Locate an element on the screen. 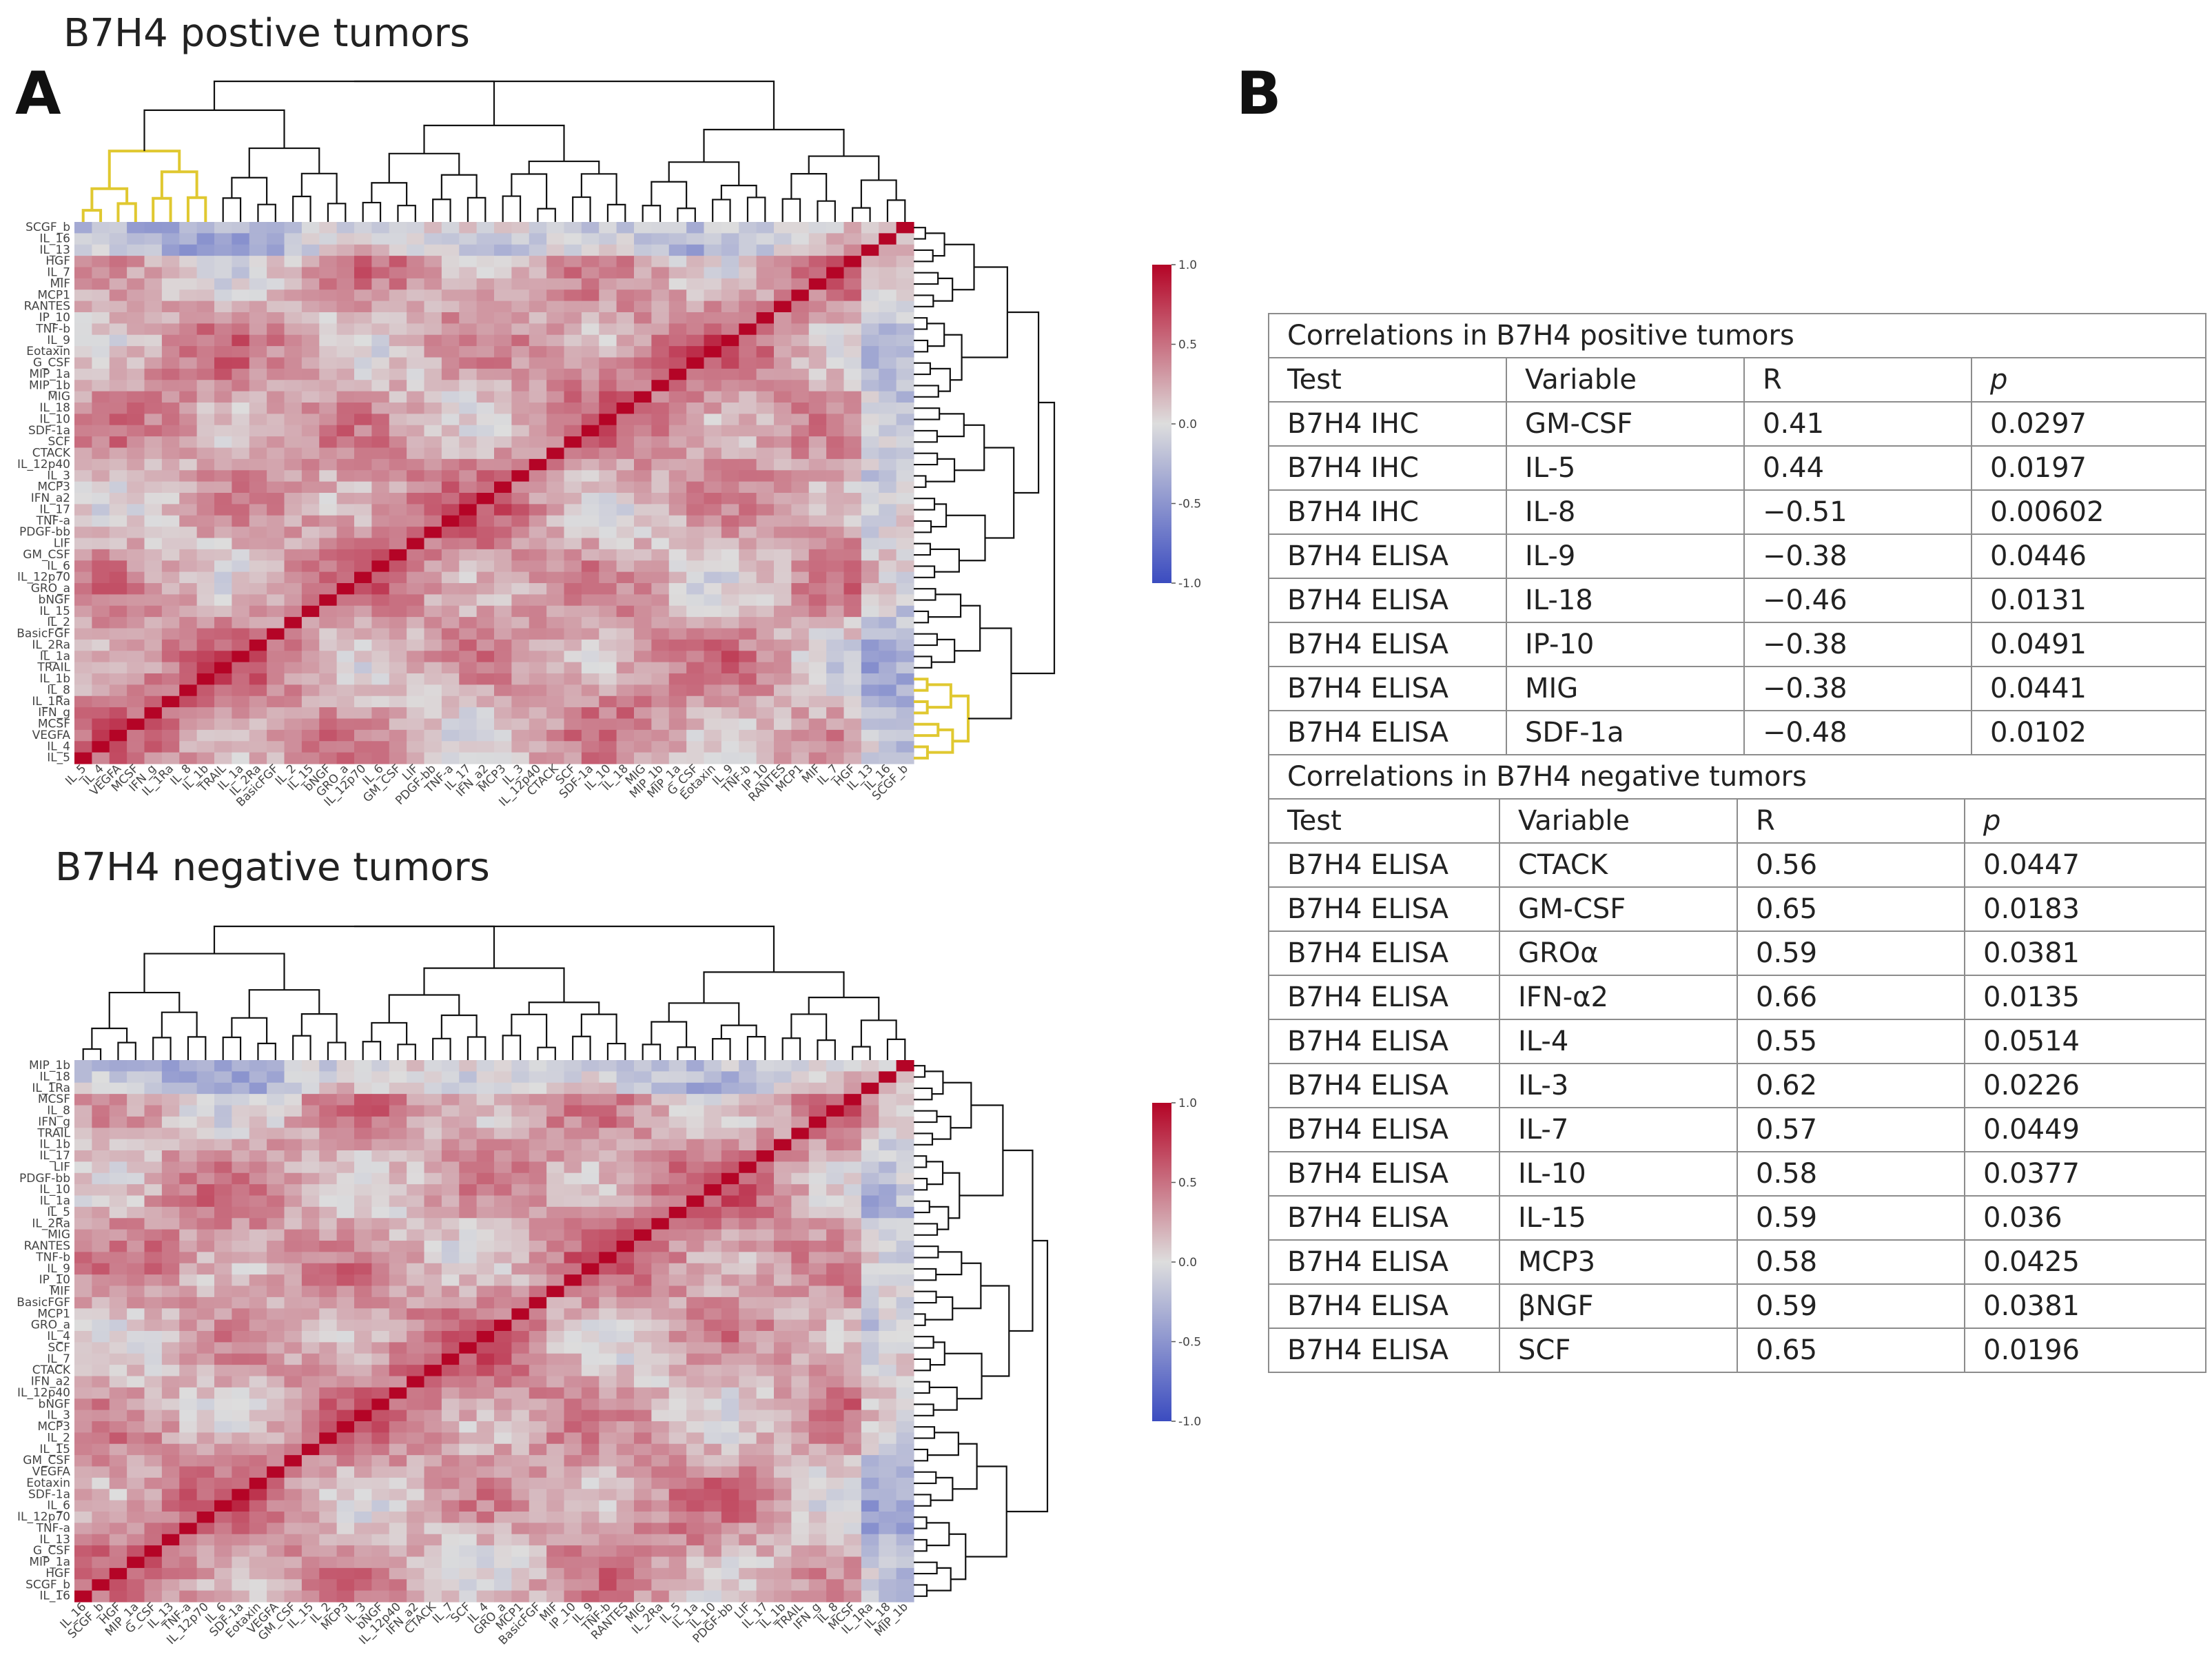  row-label: IL_10 is located at coordinates (54, 419).